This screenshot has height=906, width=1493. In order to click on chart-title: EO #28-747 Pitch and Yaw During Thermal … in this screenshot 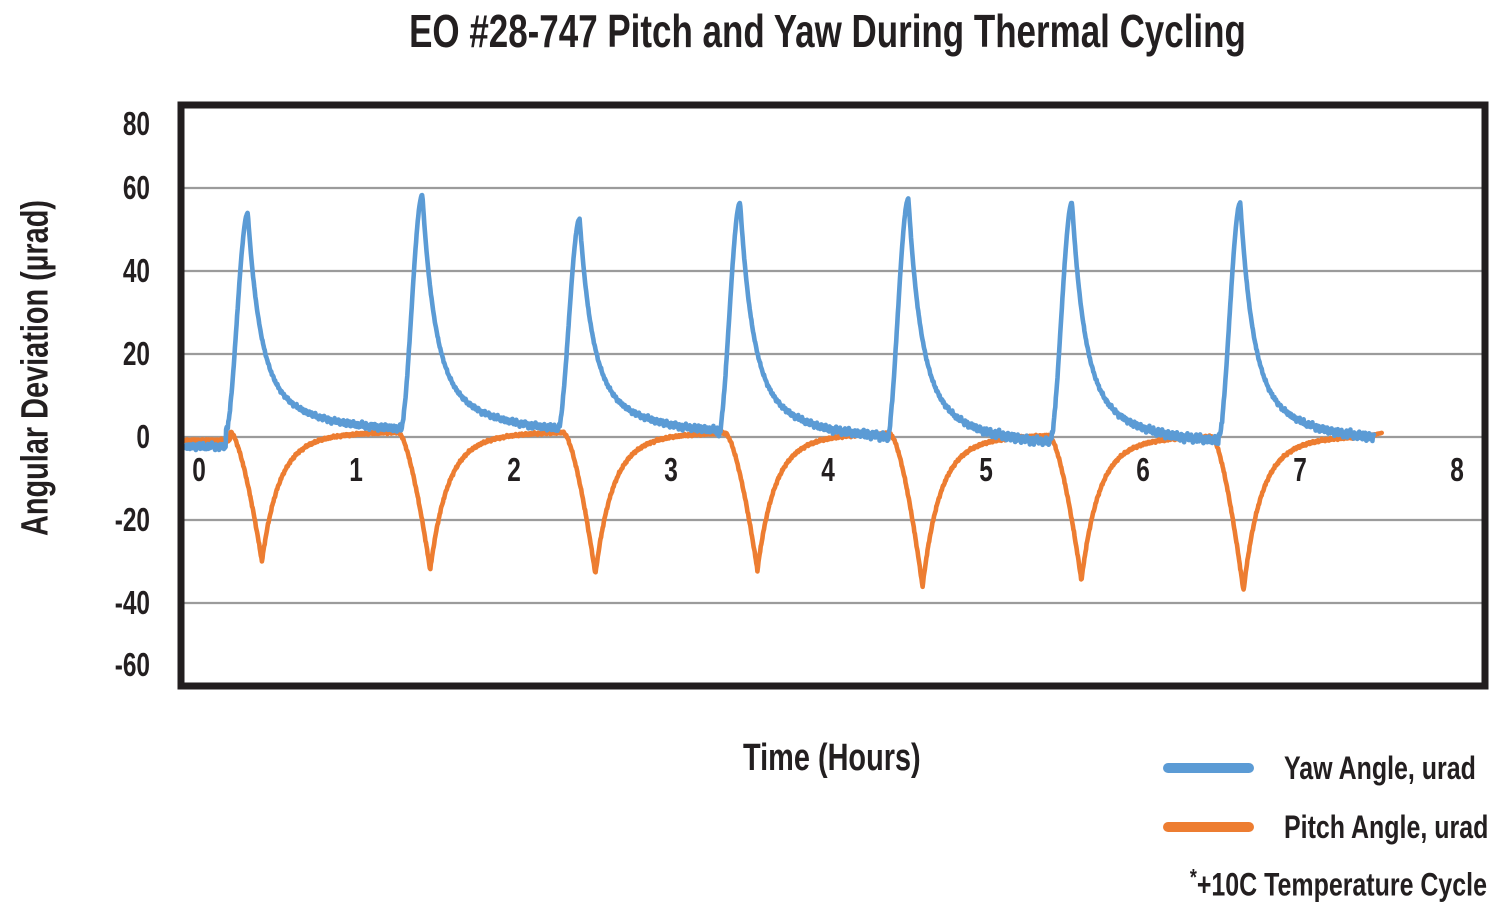, I will do `click(827, 31)`.